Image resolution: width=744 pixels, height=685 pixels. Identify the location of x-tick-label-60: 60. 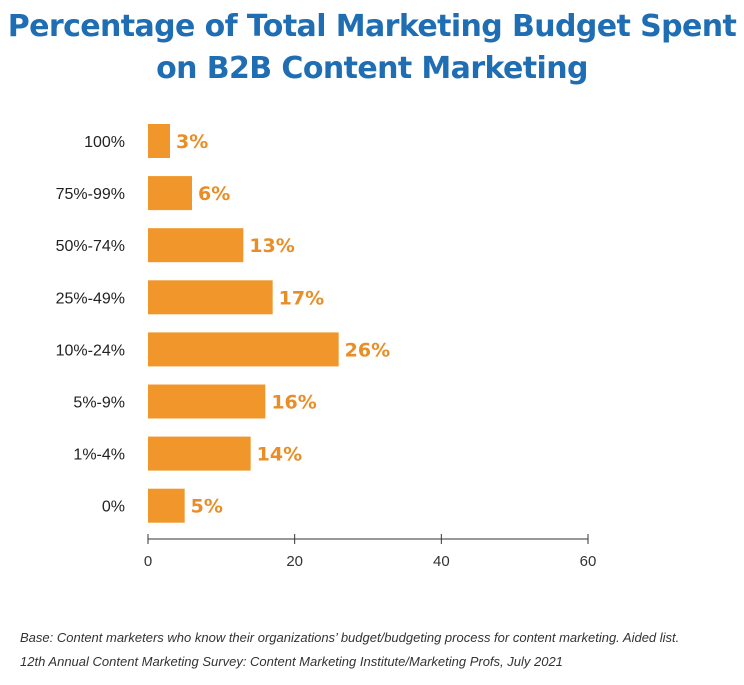
(588, 561).